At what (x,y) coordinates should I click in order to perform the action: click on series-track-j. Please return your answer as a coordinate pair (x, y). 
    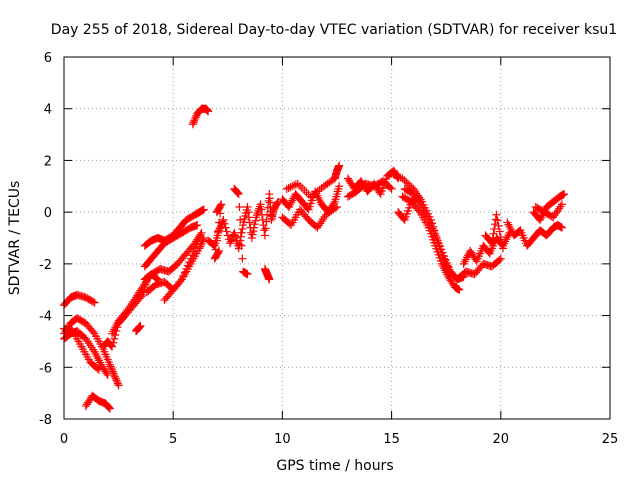
    Looking at the image, I should click on (171, 246).